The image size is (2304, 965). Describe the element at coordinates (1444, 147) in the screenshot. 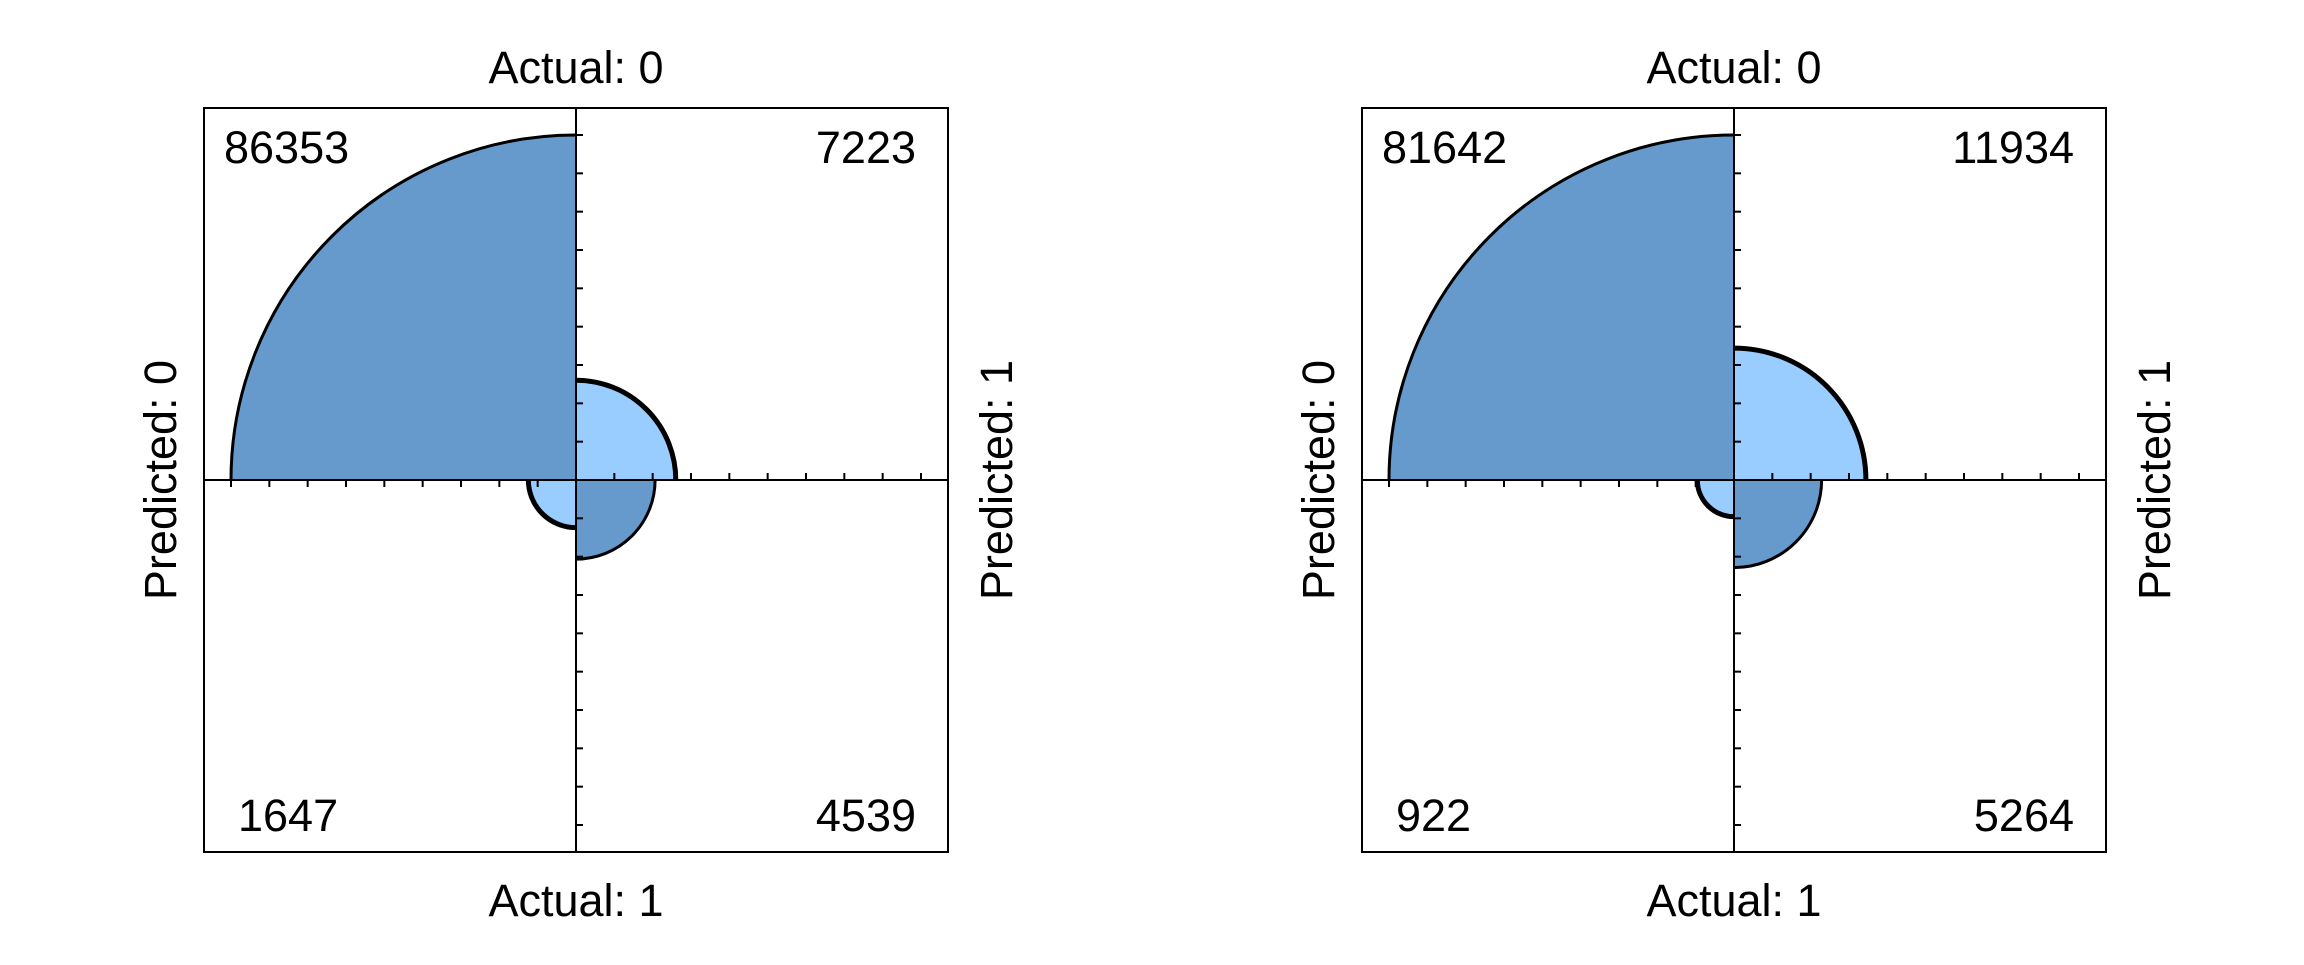

I see `count-top-left: 81642` at that location.